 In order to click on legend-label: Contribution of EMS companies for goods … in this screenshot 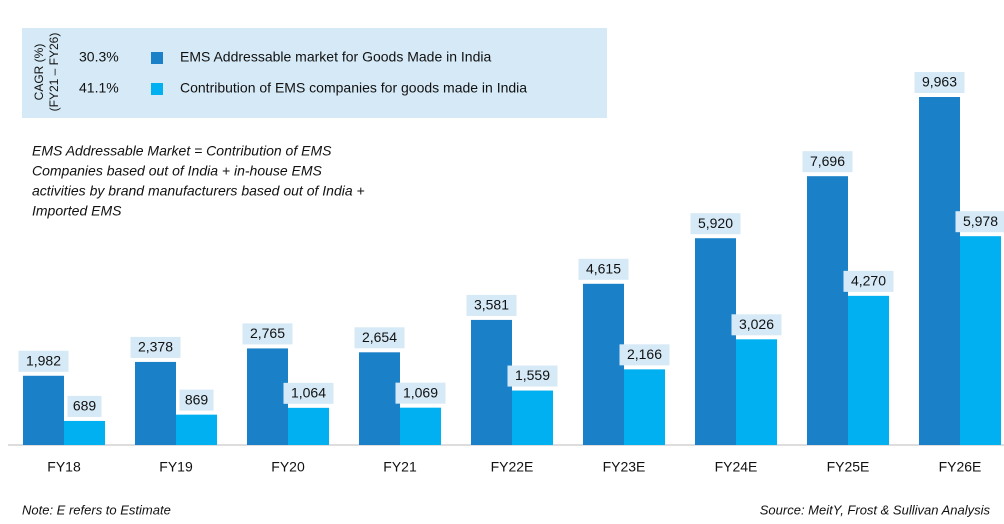, I will do `click(353, 88)`.